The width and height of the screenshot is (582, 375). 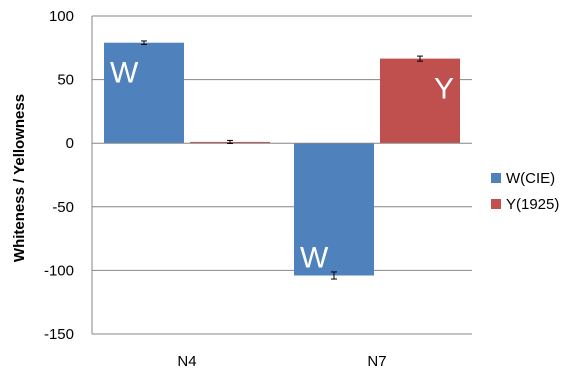 I want to click on y-tick-label: 0, so click(x=70, y=143).